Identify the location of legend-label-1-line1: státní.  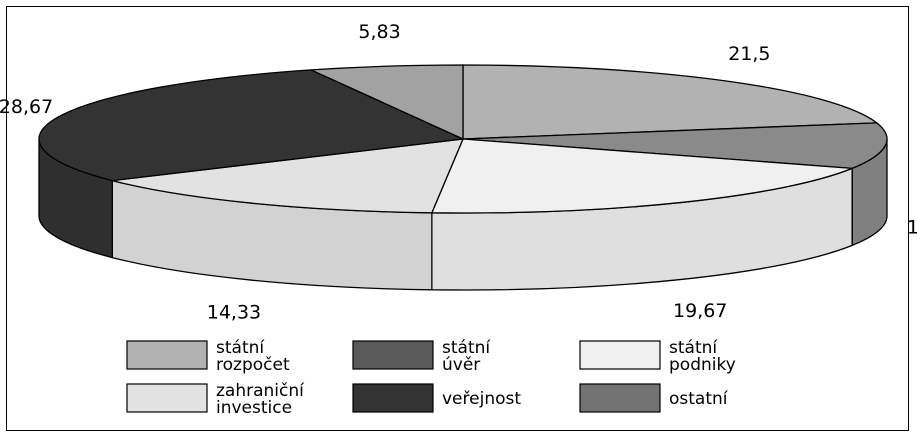
(466, 348).